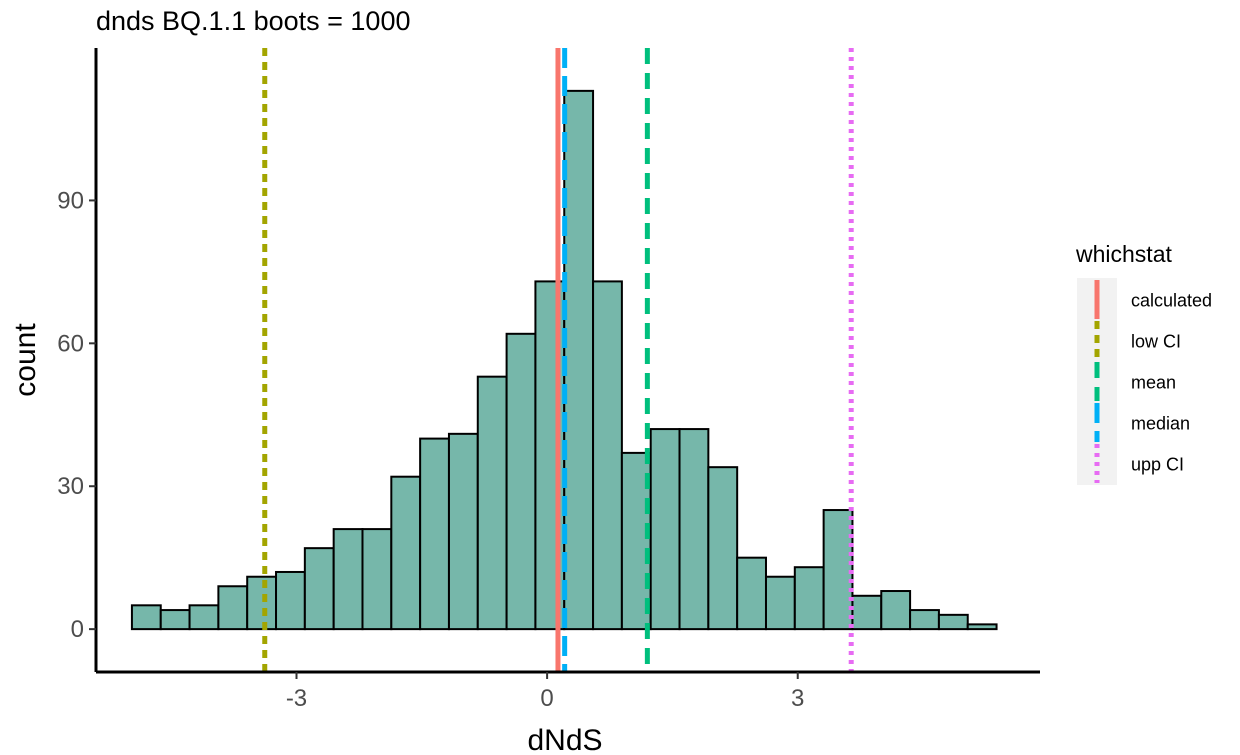 This screenshot has width=1240, height=755. Describe the element at coordinates (296, 698) in the screenshot. I see `x-tick-label: -3` at that location.